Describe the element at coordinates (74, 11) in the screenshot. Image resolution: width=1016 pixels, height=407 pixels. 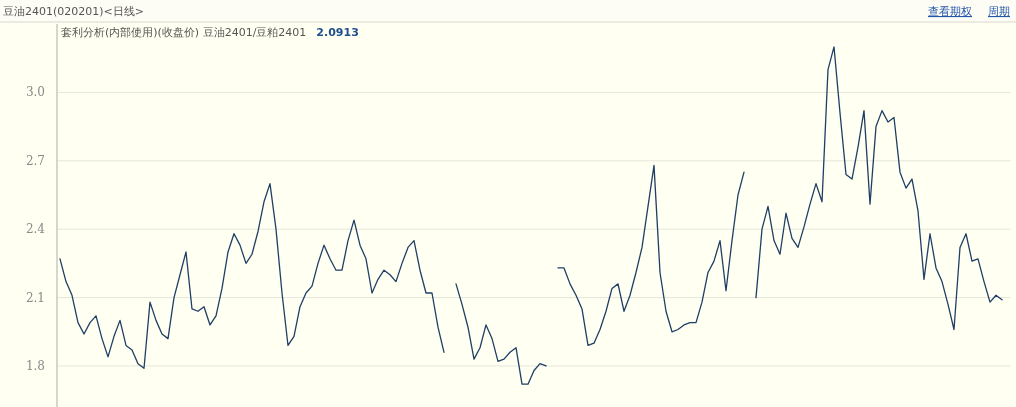
I see `chart-title: 豆油2401(020201)<日线>` at that location.